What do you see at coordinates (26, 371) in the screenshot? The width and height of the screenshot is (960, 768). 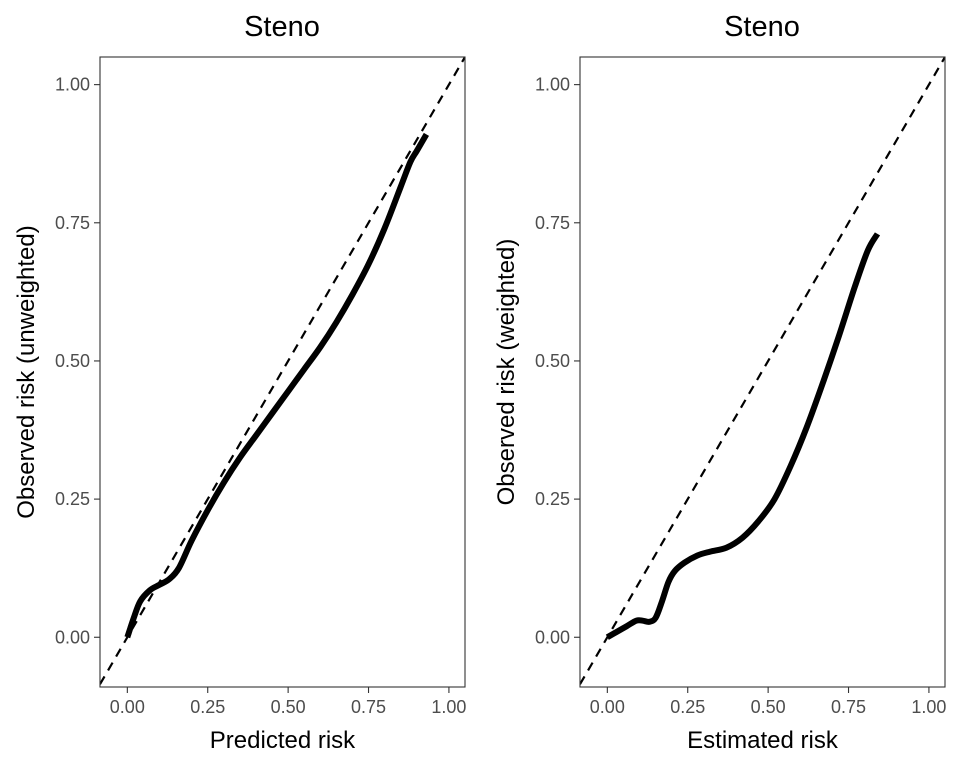 I see `y-axis-title: Observed risk (unweighted)` at bounding box center [26, 371].